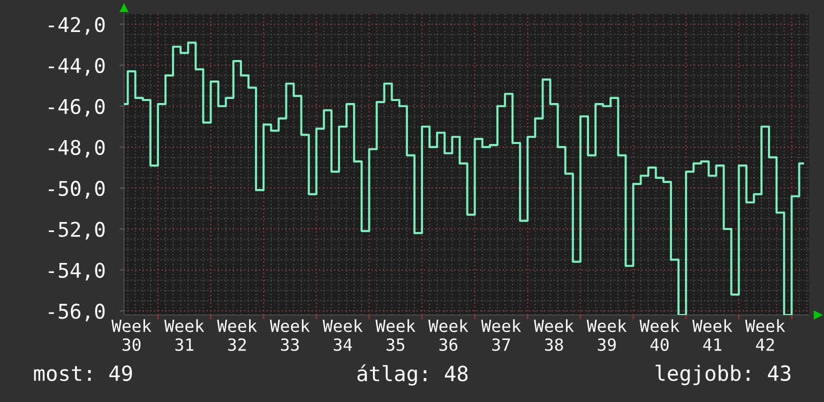  Describe the element at coordinates (76, 231) in the screenshot. I see `y-tick-label: -52,0` at that location.